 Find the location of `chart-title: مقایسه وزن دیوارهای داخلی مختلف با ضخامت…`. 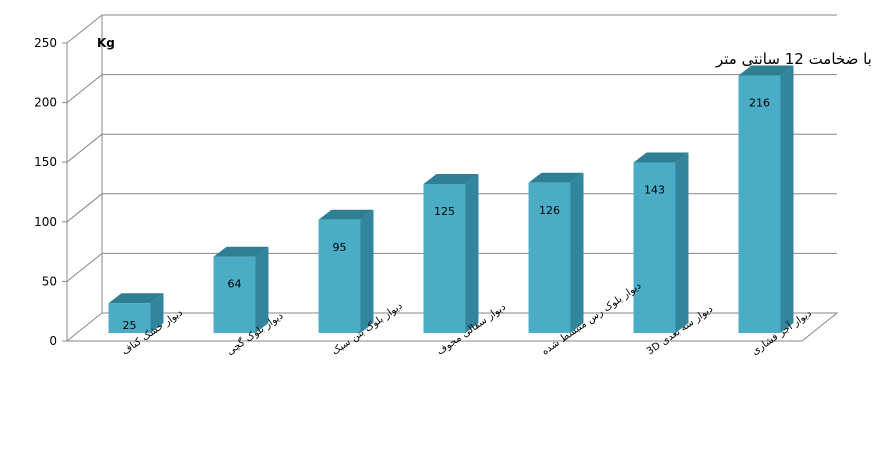

chart-title: مقایسه وزن دیوارهای داخلی مختلف با ضخامت… is located at coordinates (795, 59).